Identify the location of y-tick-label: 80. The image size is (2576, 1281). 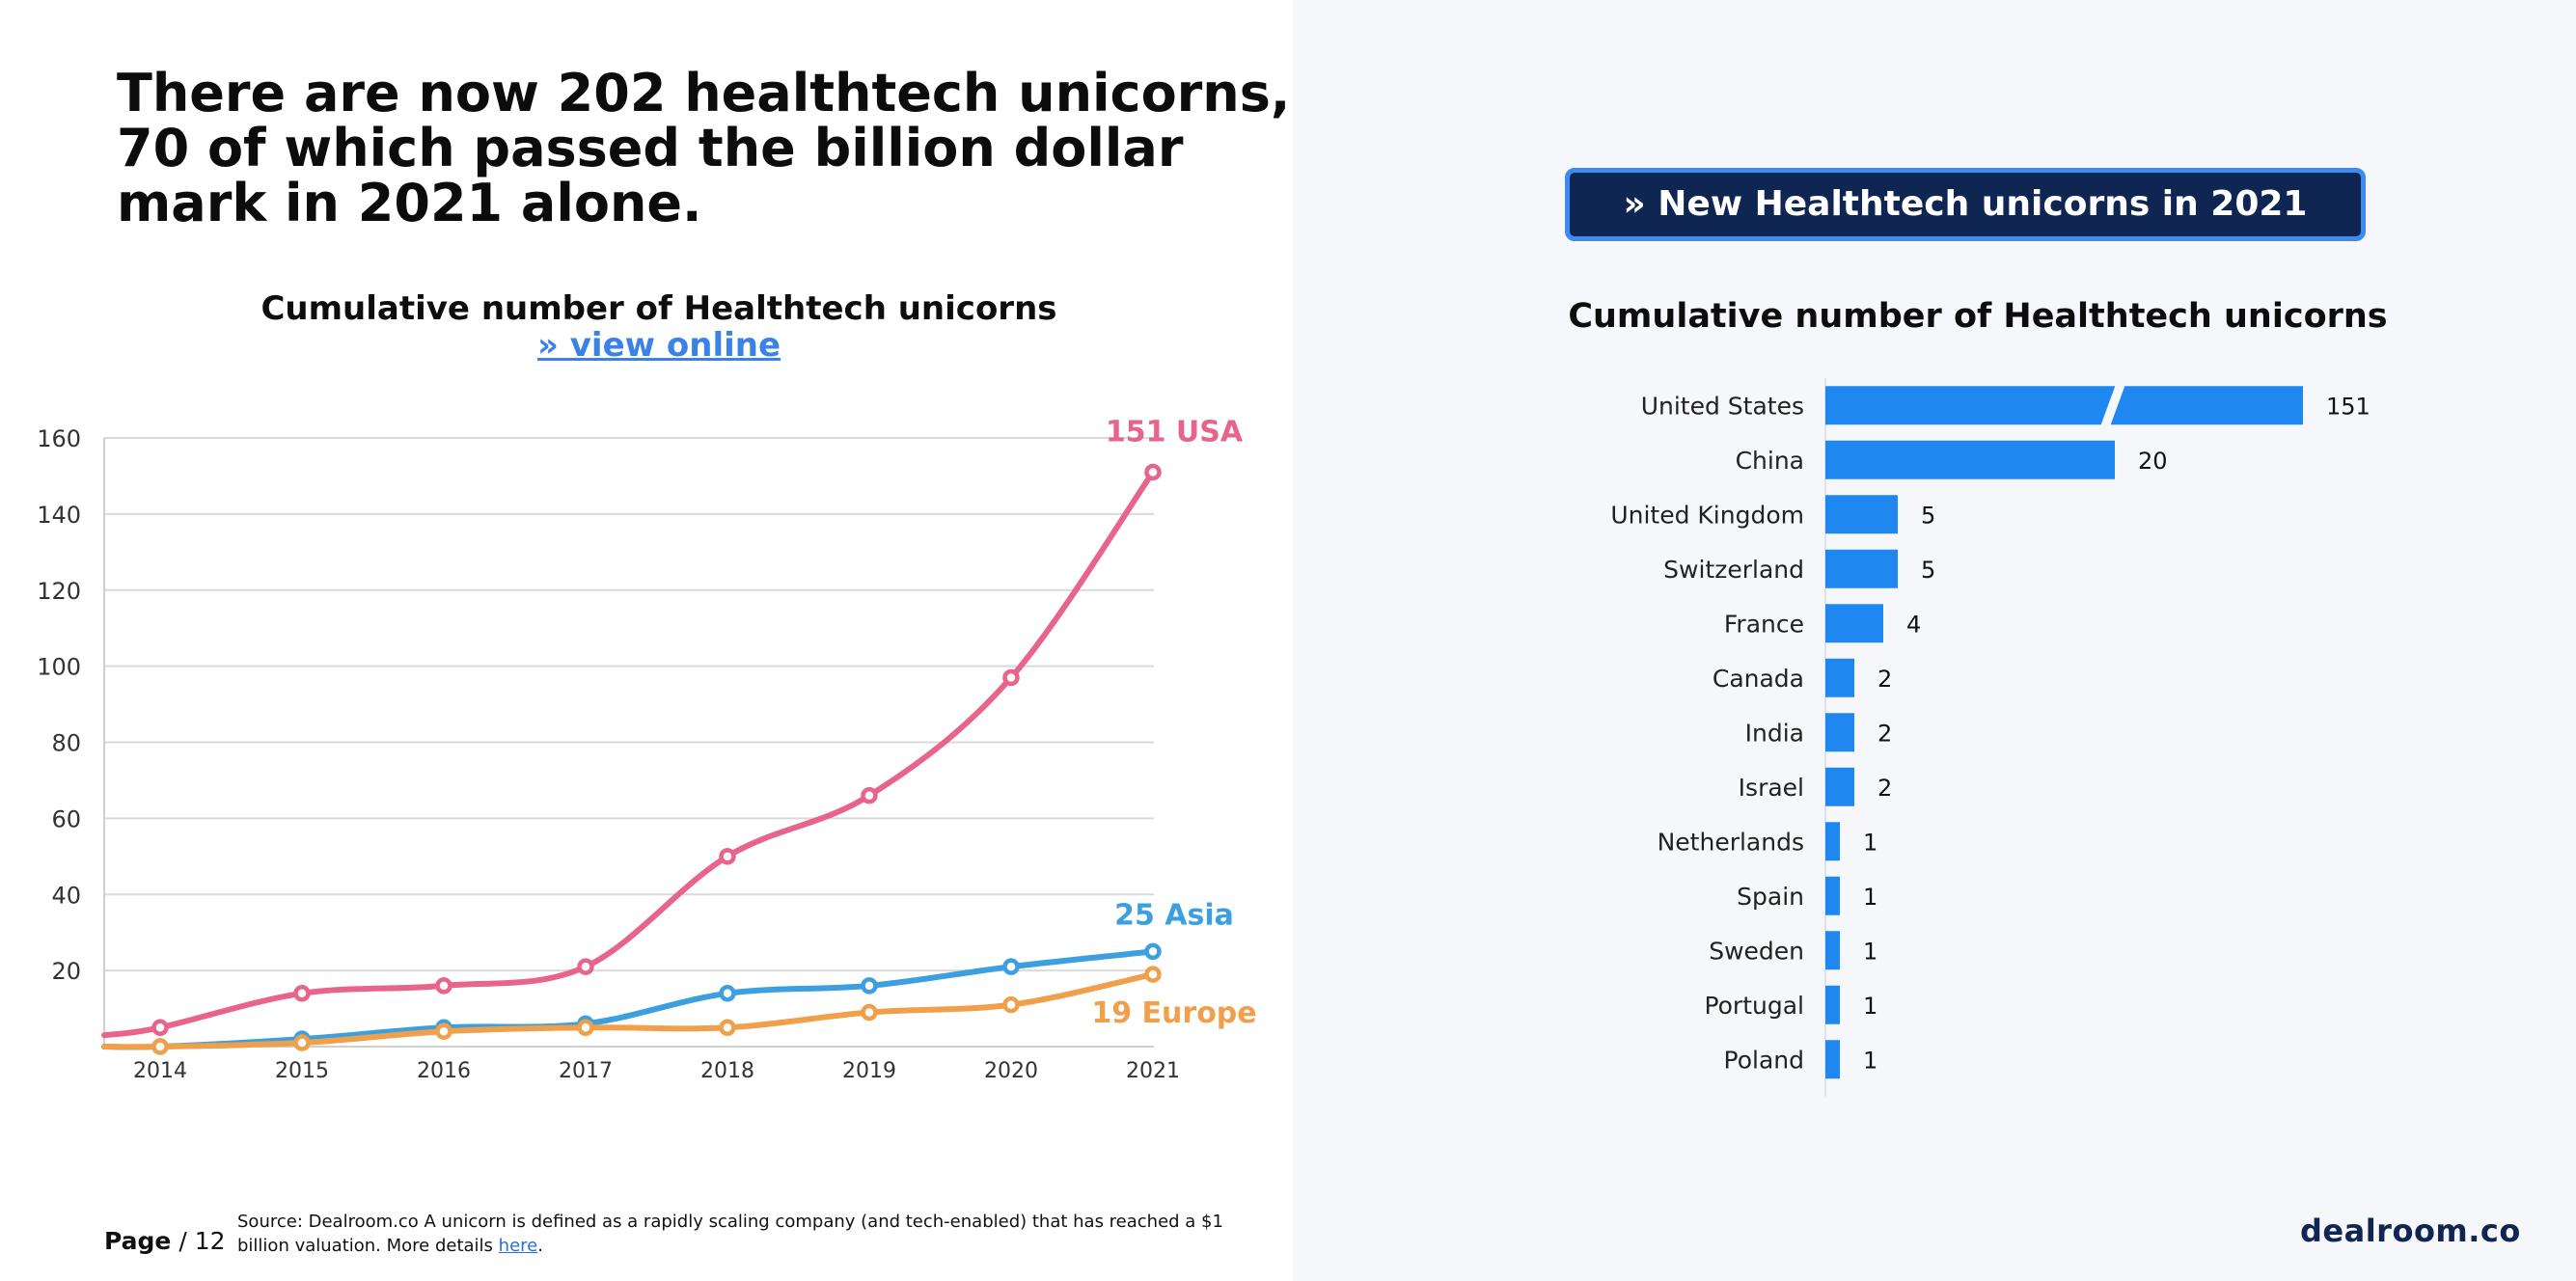
(66, 743).